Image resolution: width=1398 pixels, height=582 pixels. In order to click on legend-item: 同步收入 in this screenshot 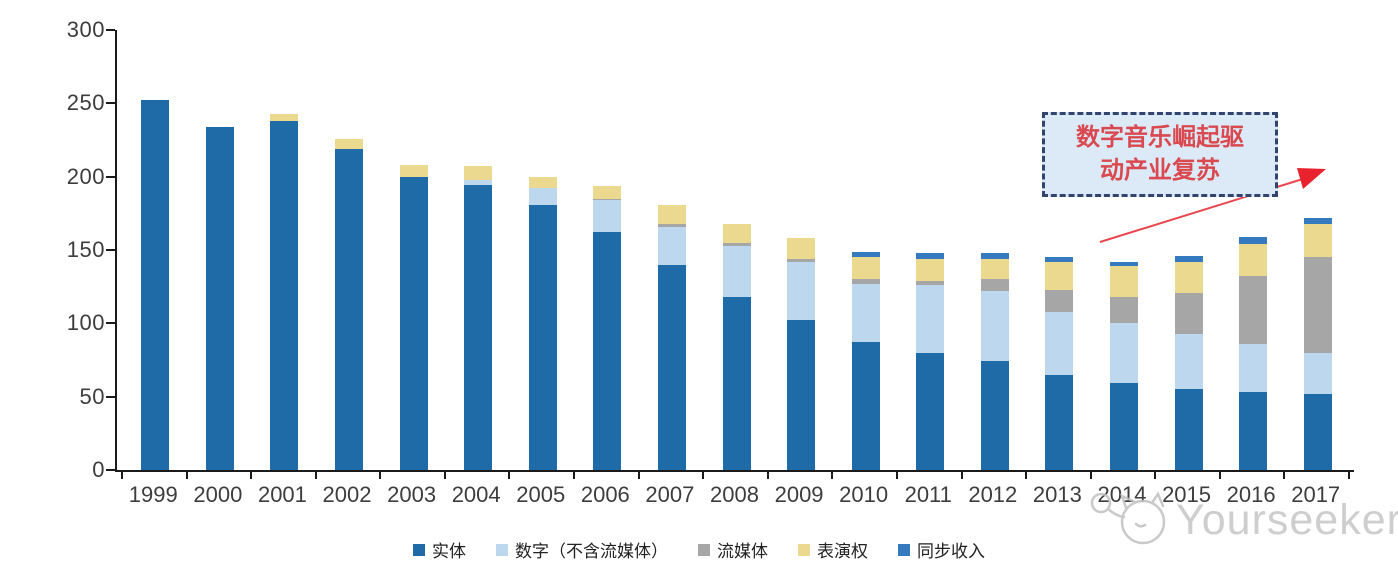, I will do `click(941, 549)`.